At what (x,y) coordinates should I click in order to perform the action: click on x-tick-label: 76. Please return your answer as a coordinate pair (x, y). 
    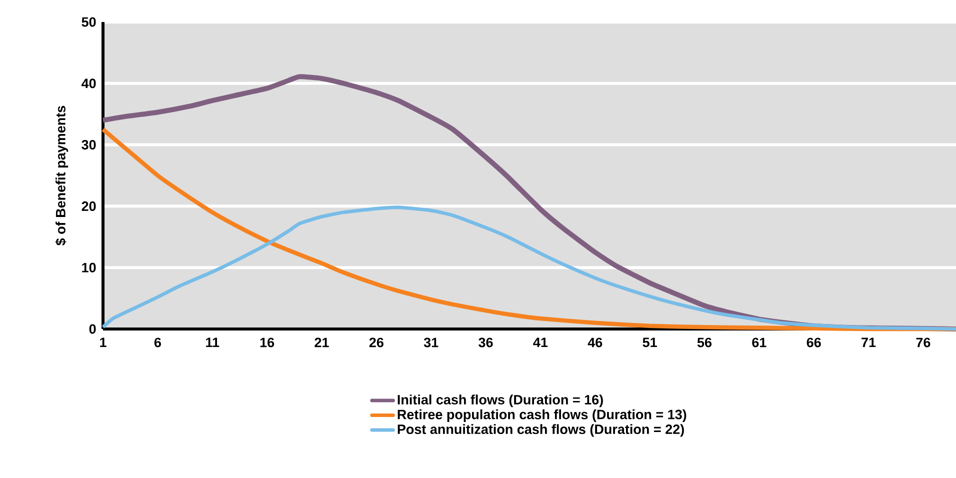
    Looking at the image, I should click on (923, 343).